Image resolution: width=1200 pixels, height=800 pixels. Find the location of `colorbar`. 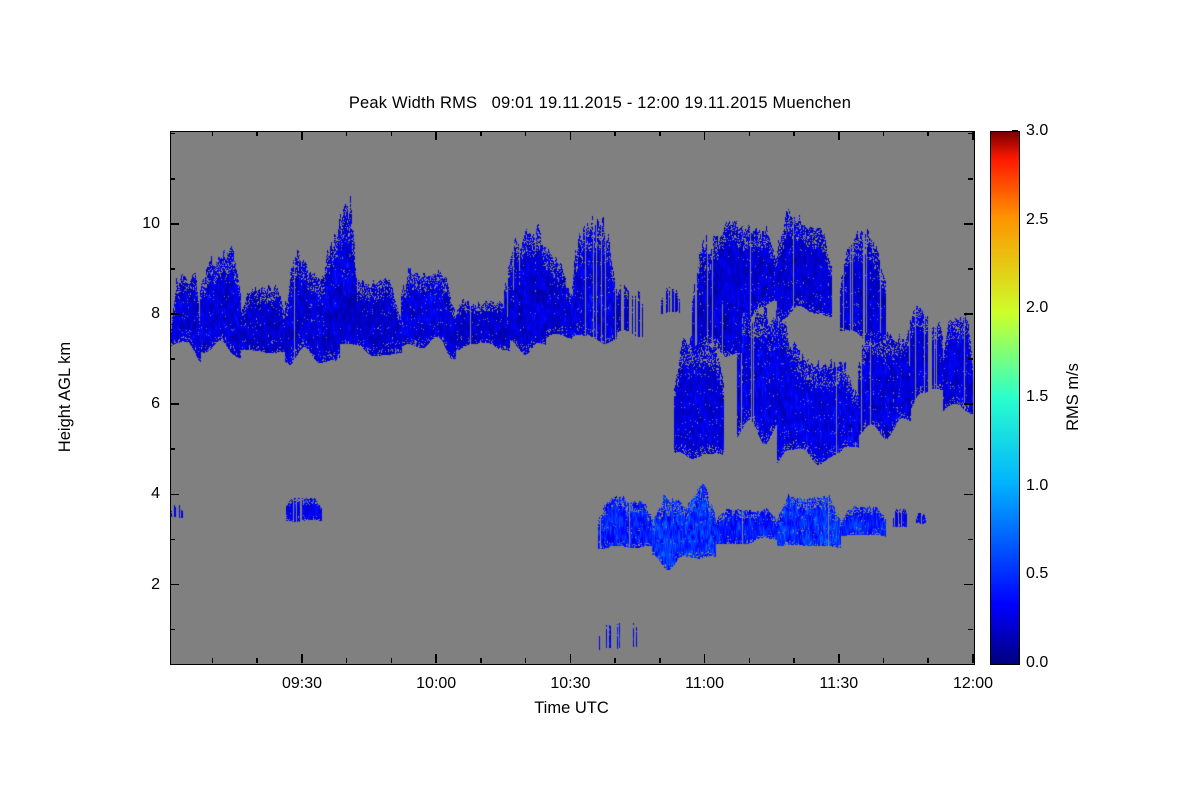

colorbar is located at coordinates (1005, 398).